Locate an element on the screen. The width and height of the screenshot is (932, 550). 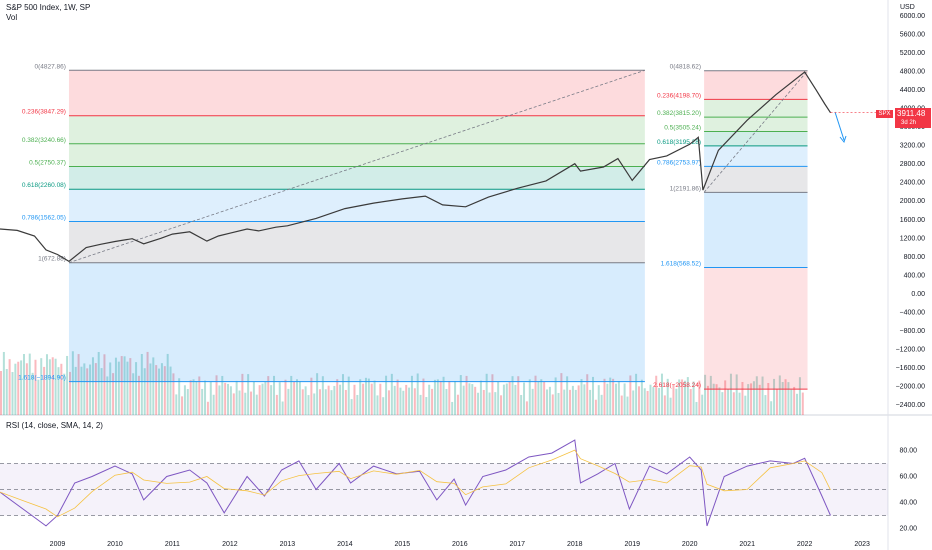
fib-left-level-label: 0.786(1562.05) is located at coordinates (44, 218).